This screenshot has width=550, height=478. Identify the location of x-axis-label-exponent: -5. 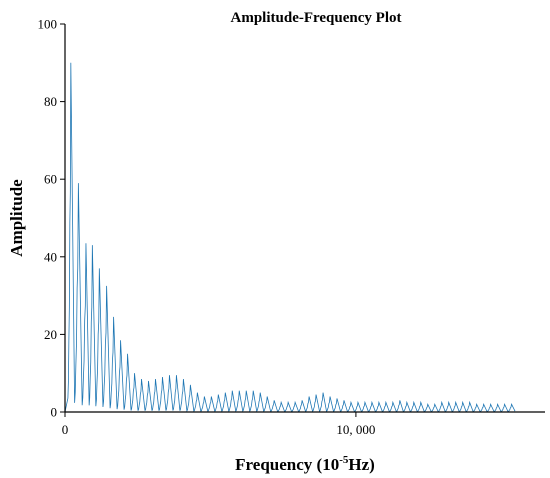
(344, 460).